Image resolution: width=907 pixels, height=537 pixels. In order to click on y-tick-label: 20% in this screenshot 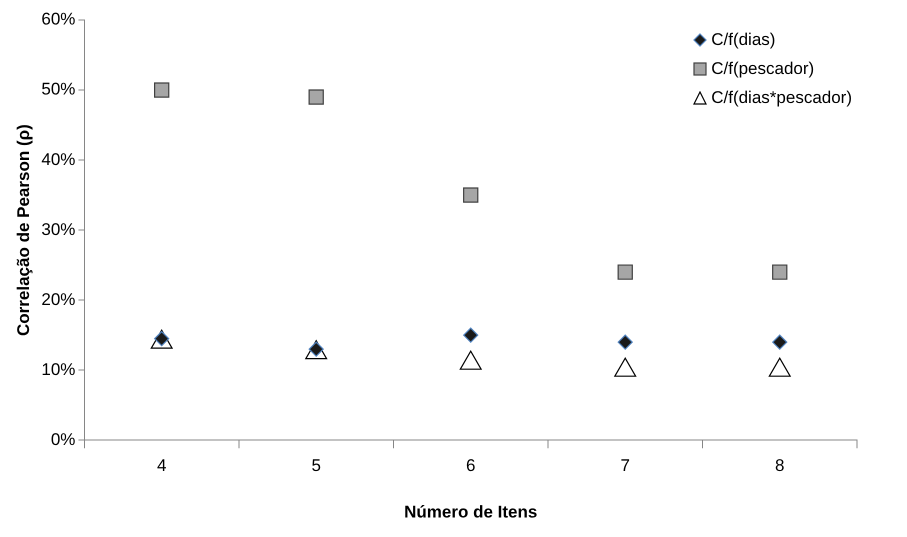, I will do `click(58, 299)`.